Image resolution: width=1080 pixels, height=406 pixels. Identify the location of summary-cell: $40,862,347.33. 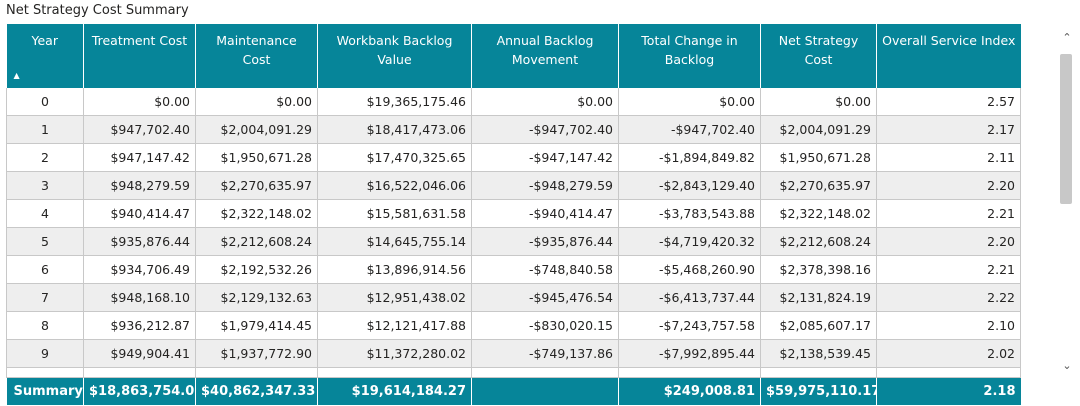
(256, 391).